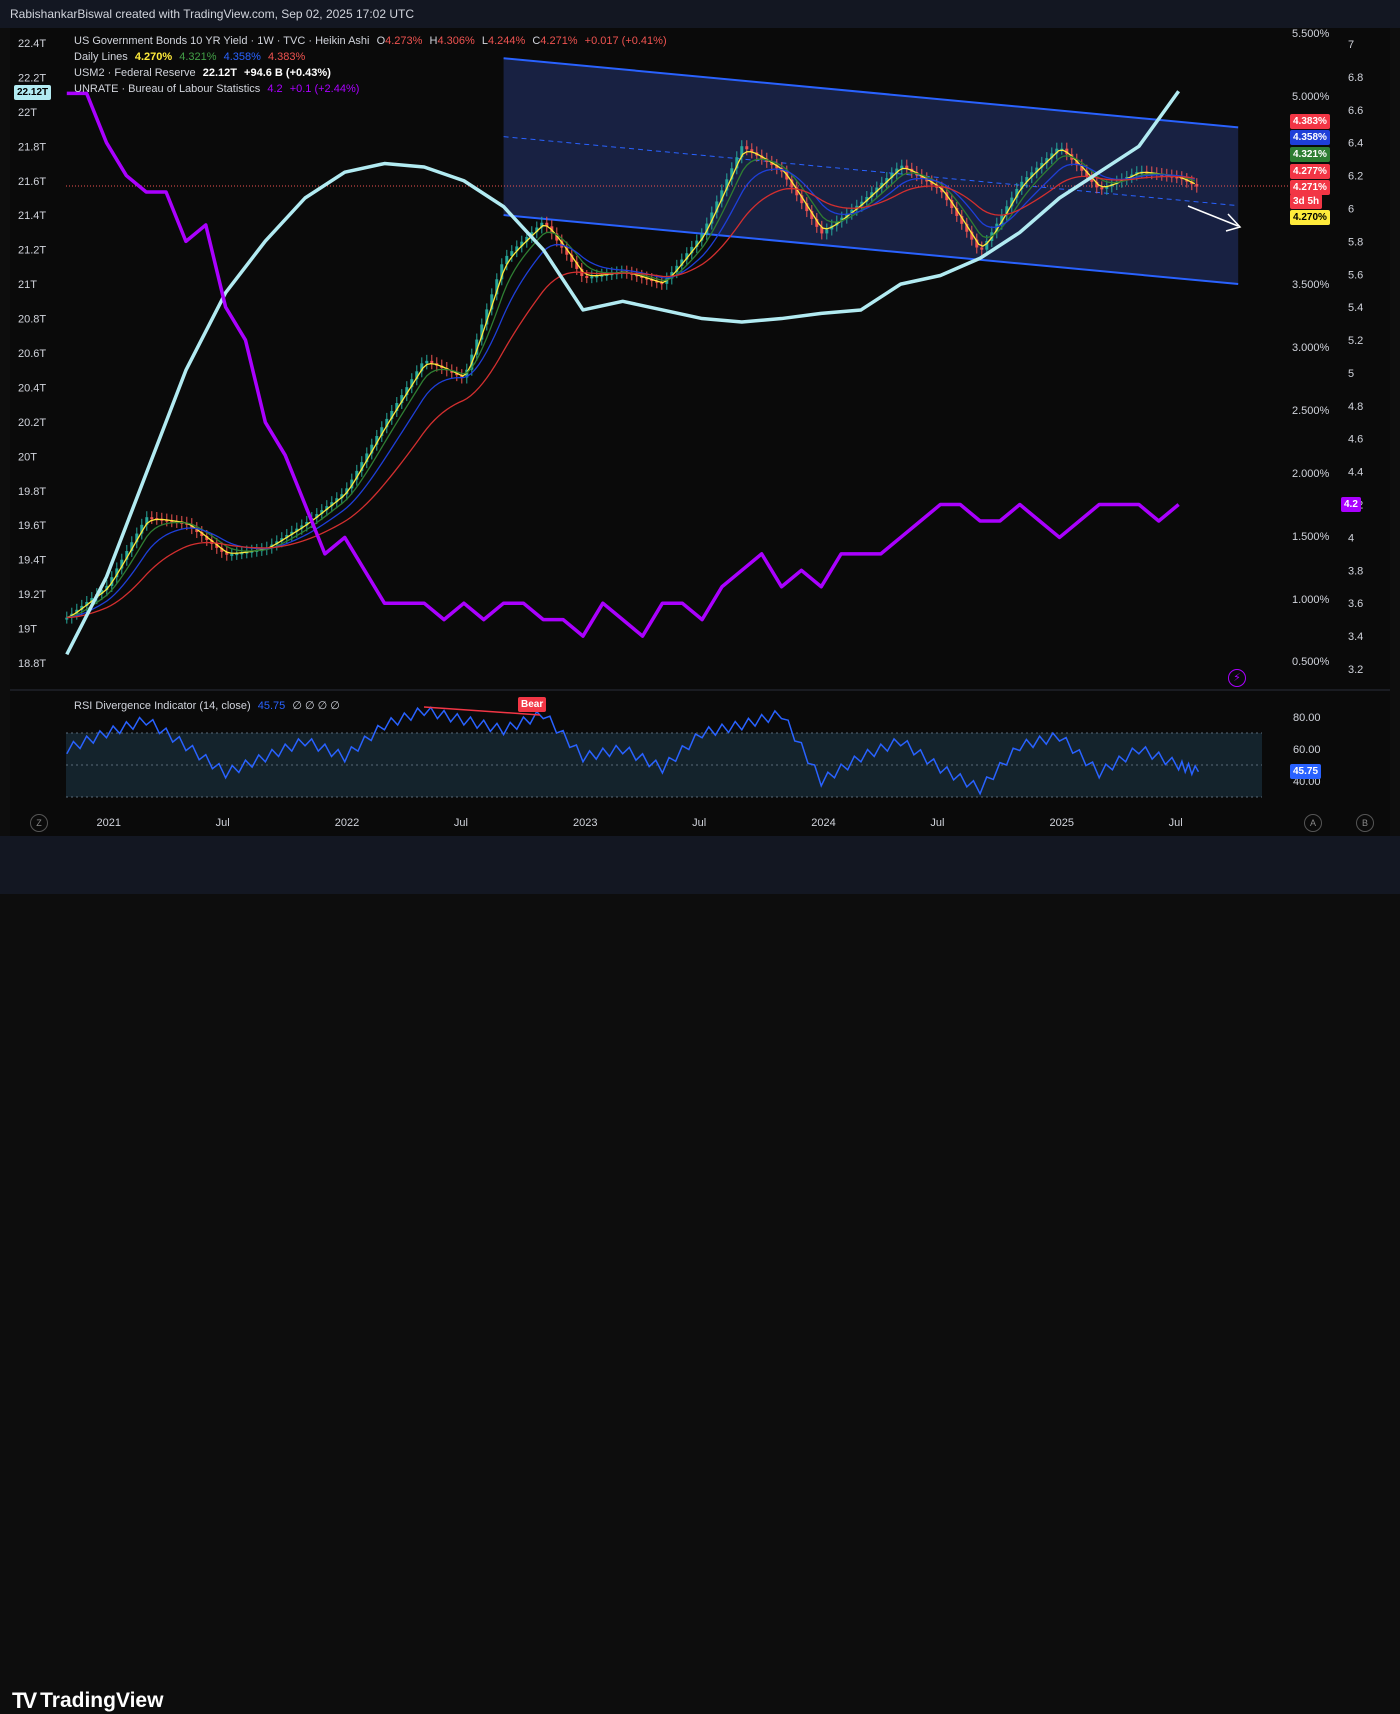 The width and height of the screenshot is (1400, 1714). Describe the element at coordinates (633, 751) in the screenshot. I see `rsi-line` at that location.